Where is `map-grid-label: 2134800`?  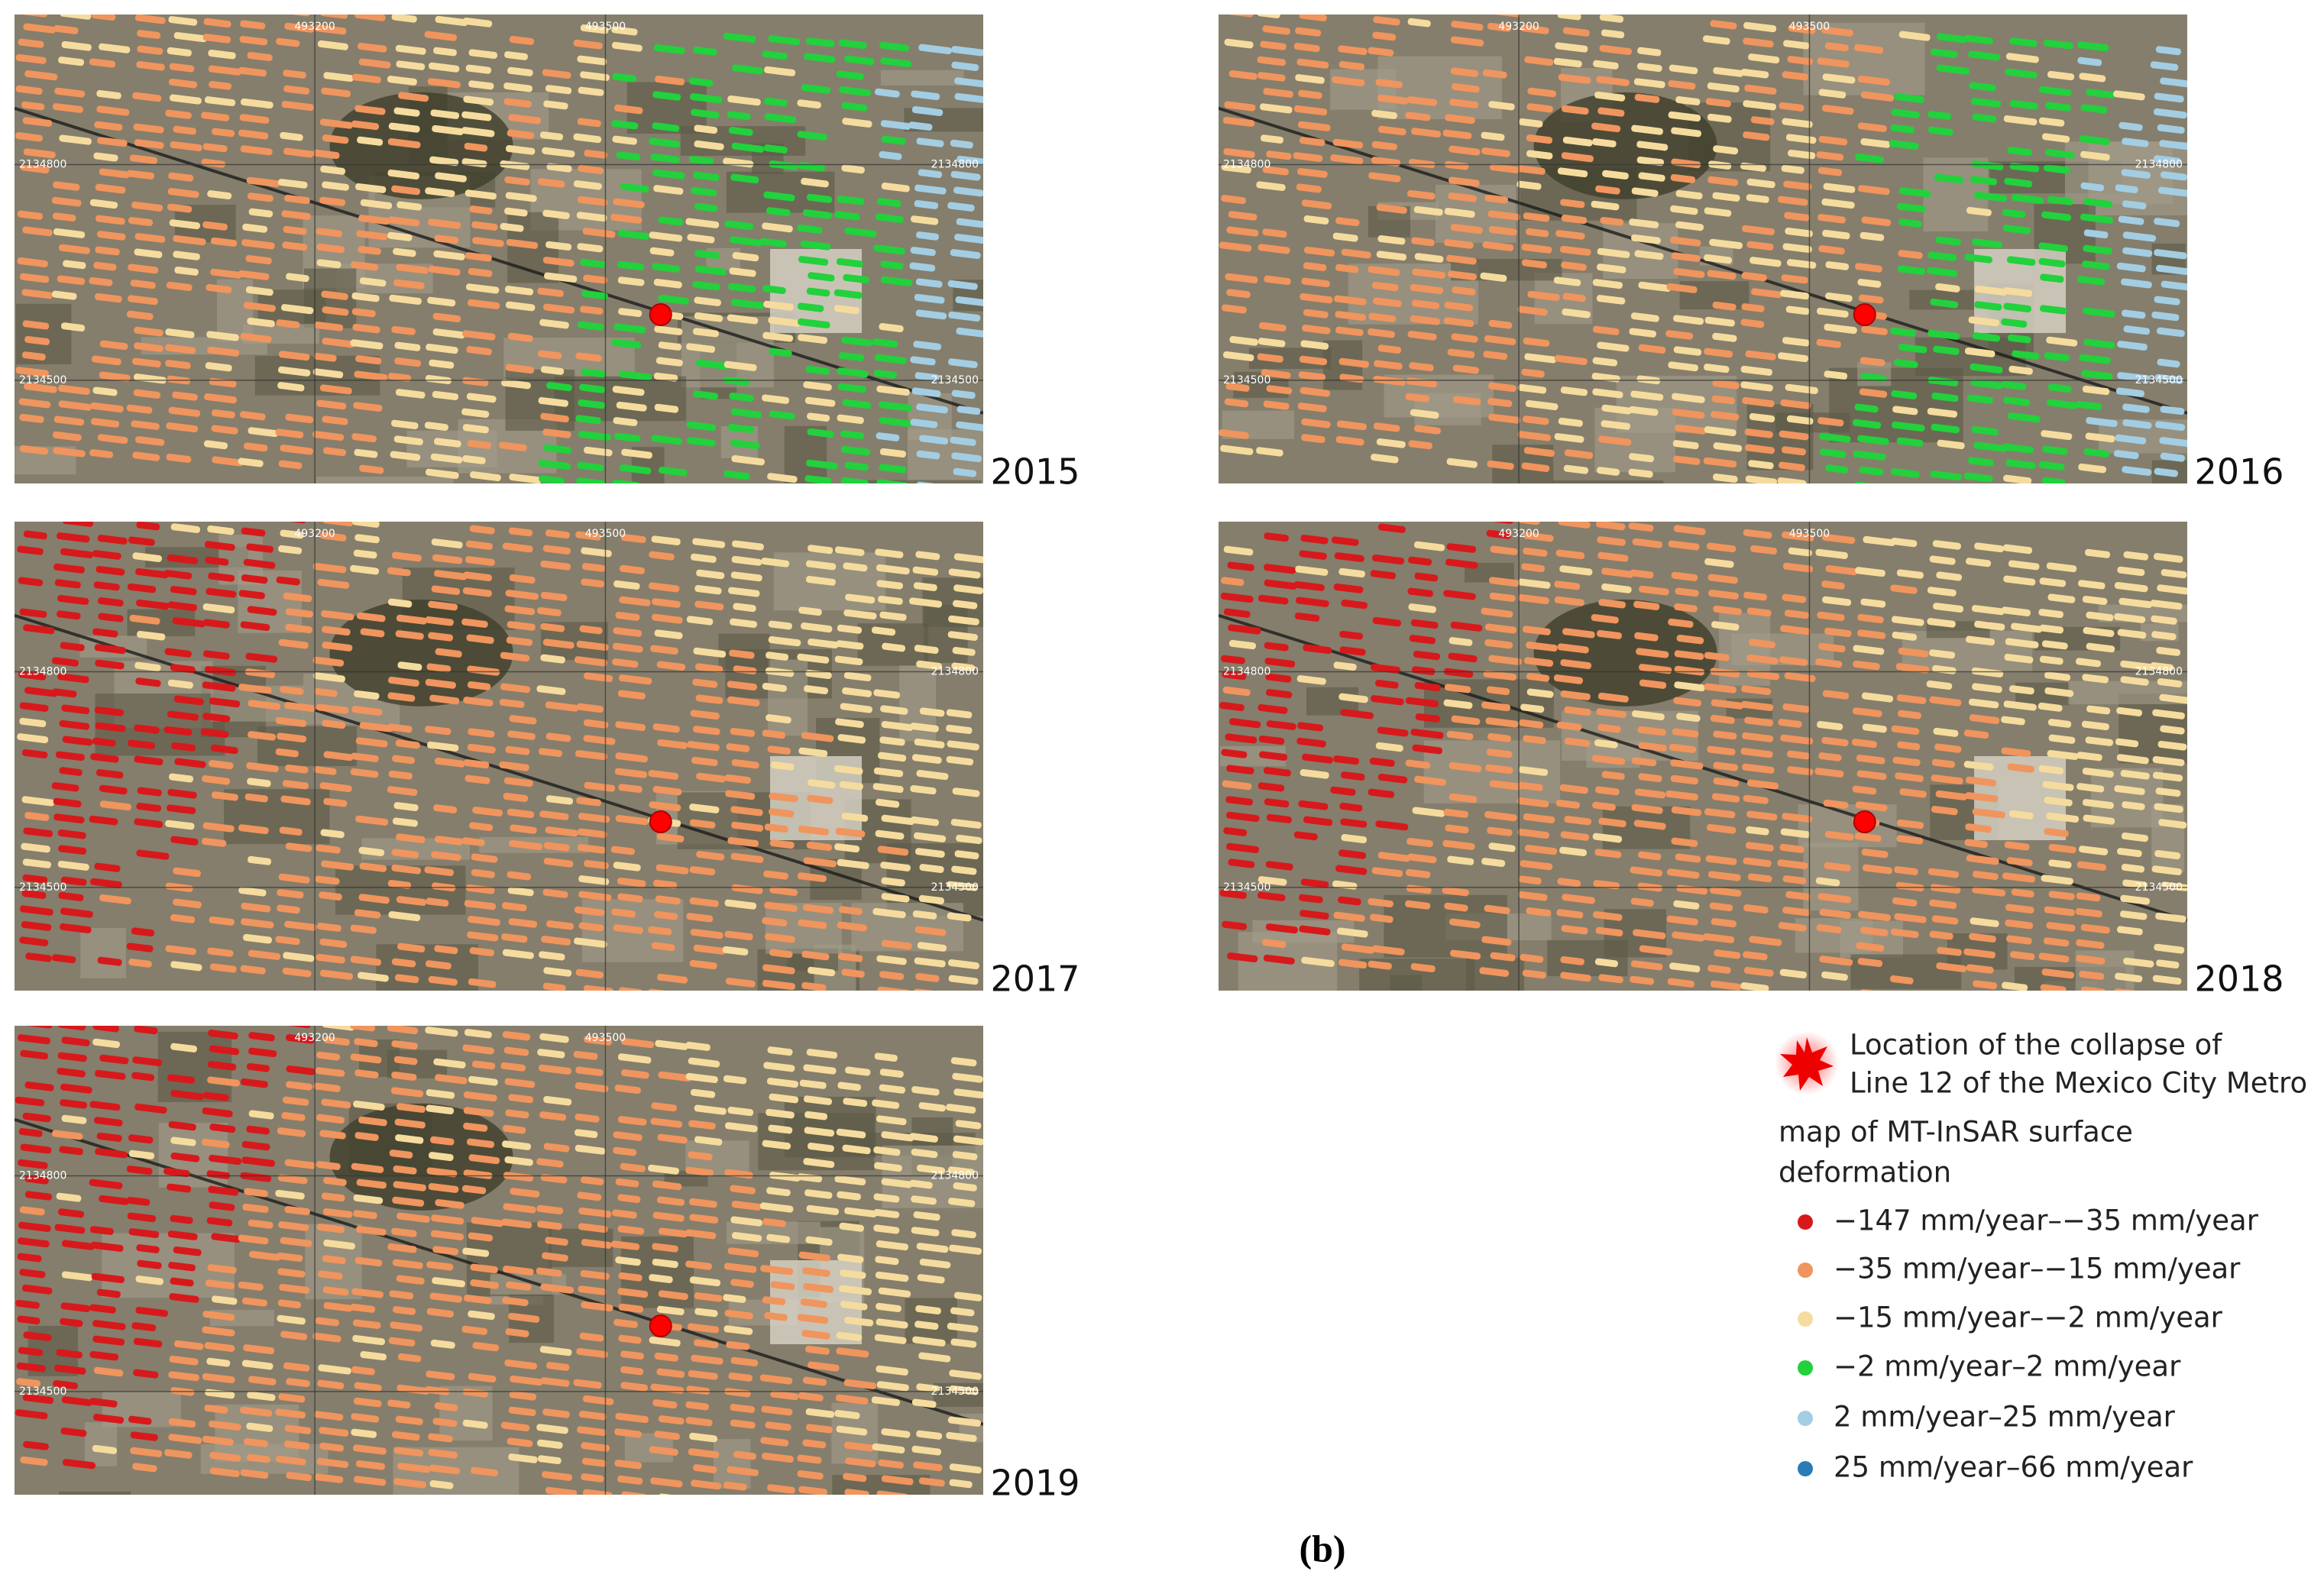
map-grid-label: 2134800 is located at coordinates (955, 671).